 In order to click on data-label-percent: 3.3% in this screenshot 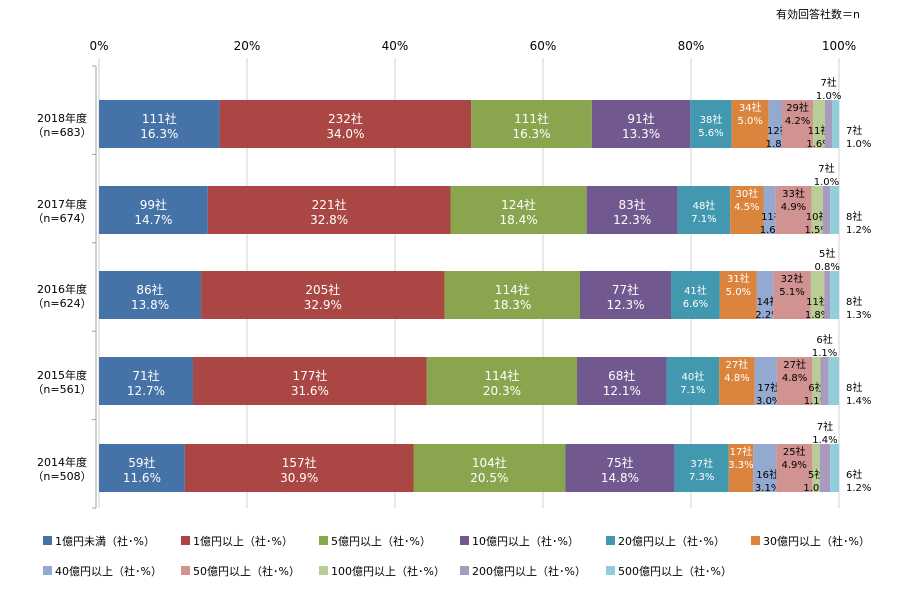, I will do `click(740, 465)`.